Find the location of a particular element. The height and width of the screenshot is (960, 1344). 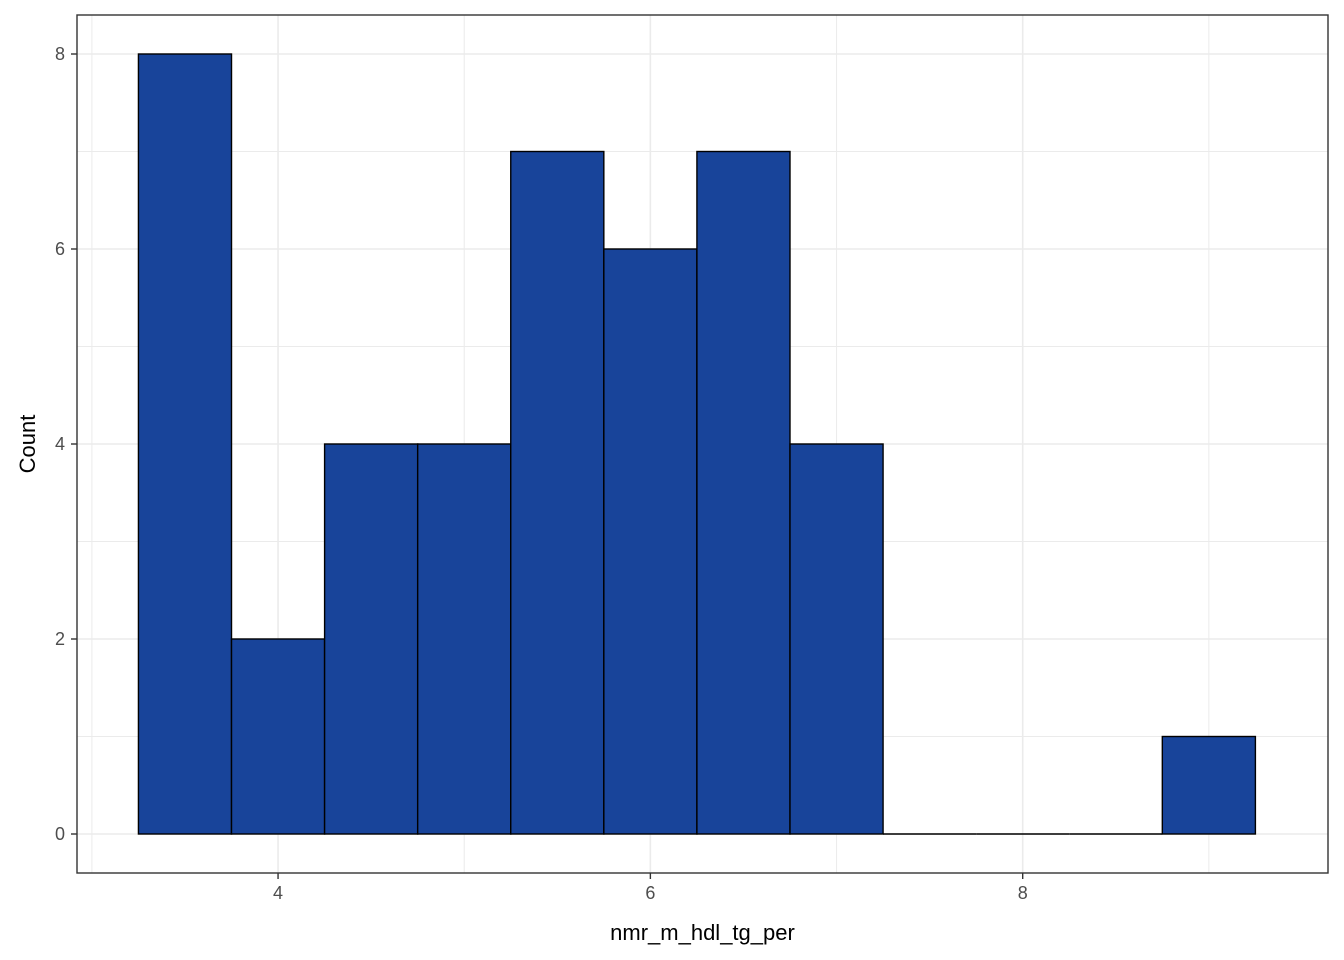

y-tick-label: 6 is located at coordinates (60, 249).